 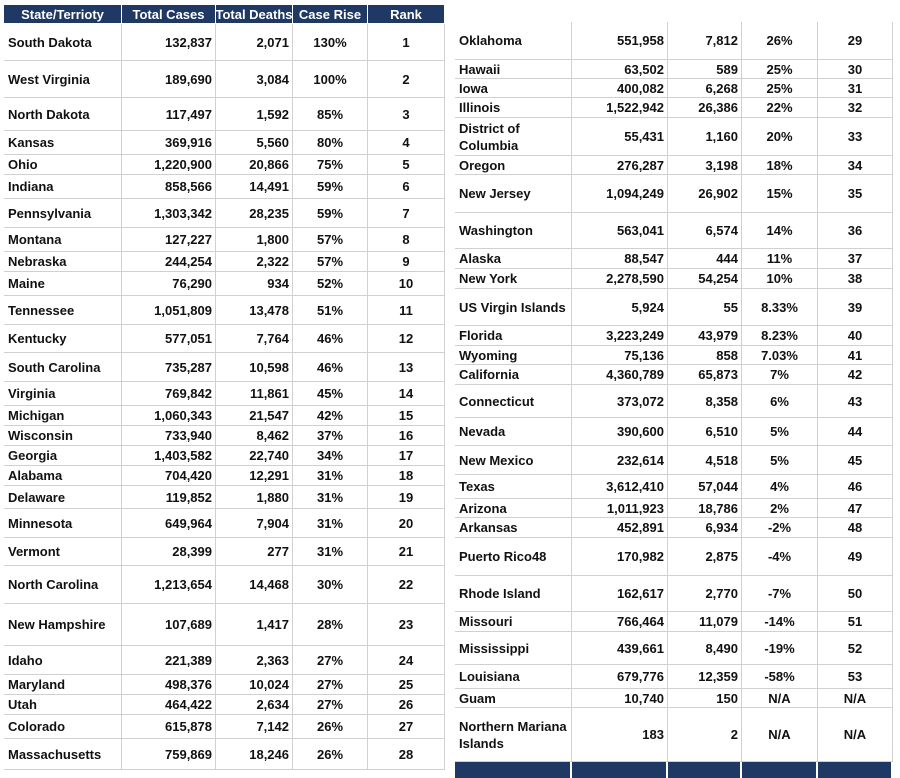 What do you see at coordinates (855, 41) in the screenshot?
I see `rank: 29` at bounding box center [855, 41].